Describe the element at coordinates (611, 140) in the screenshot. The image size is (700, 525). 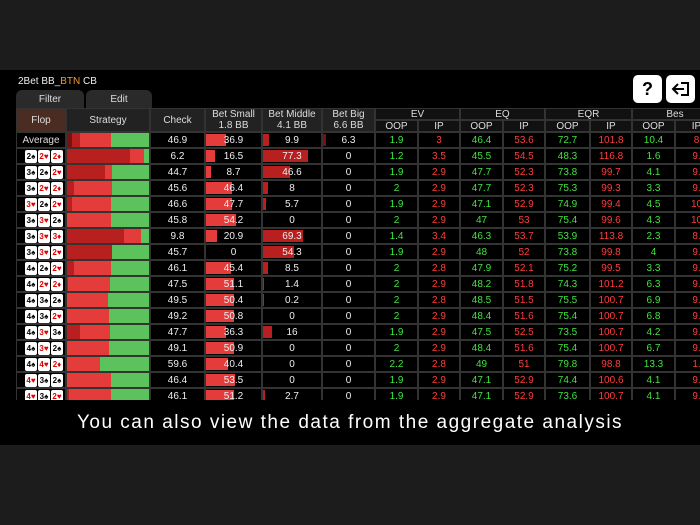
I see `value-text: 101.8` at that location.